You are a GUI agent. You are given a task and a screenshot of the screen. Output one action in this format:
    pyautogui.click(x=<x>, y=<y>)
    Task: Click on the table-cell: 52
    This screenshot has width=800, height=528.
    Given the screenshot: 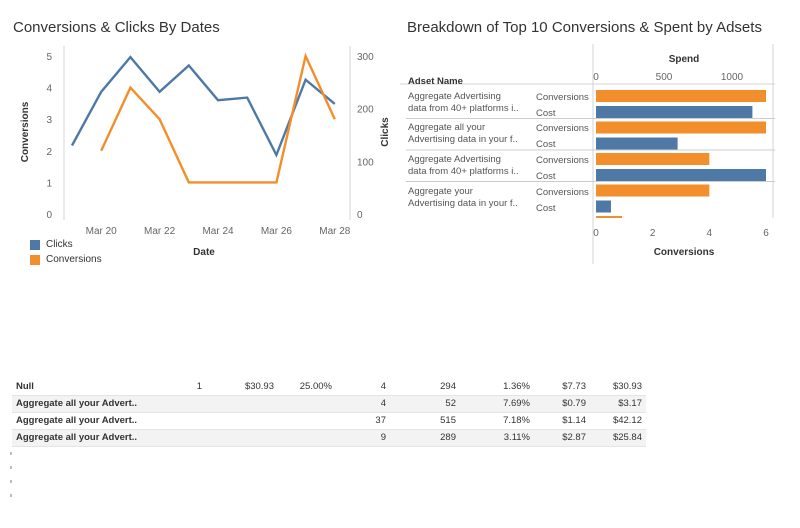 What is the action you would take?
    pyautogui.click(x=450, y=403)
    